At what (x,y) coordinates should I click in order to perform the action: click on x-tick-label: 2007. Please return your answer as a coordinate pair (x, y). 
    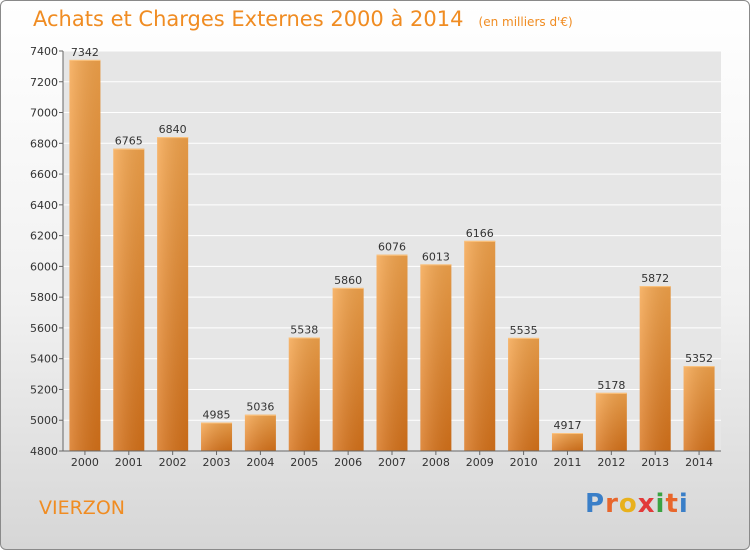
    Looking at the image, I should click on (392, 462).